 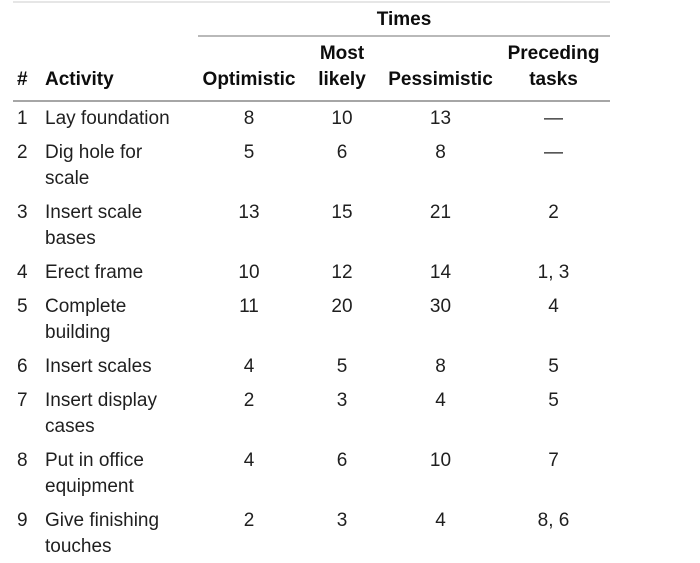 I want to click on preceding-tasks-value: 4, so click(x=553, y=306).